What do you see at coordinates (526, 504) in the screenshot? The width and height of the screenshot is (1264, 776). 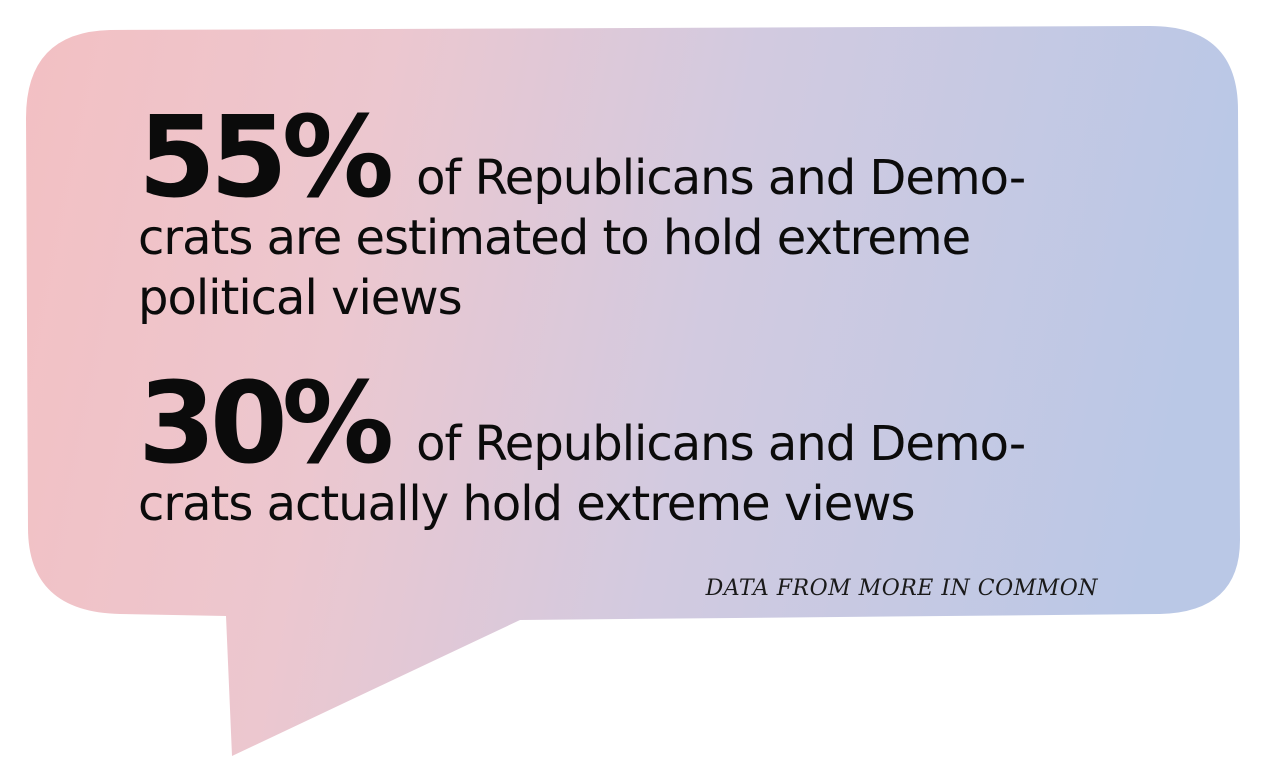 I see `stat-text-line: crats actually hold extreme views` at bounding box center [526, 504].